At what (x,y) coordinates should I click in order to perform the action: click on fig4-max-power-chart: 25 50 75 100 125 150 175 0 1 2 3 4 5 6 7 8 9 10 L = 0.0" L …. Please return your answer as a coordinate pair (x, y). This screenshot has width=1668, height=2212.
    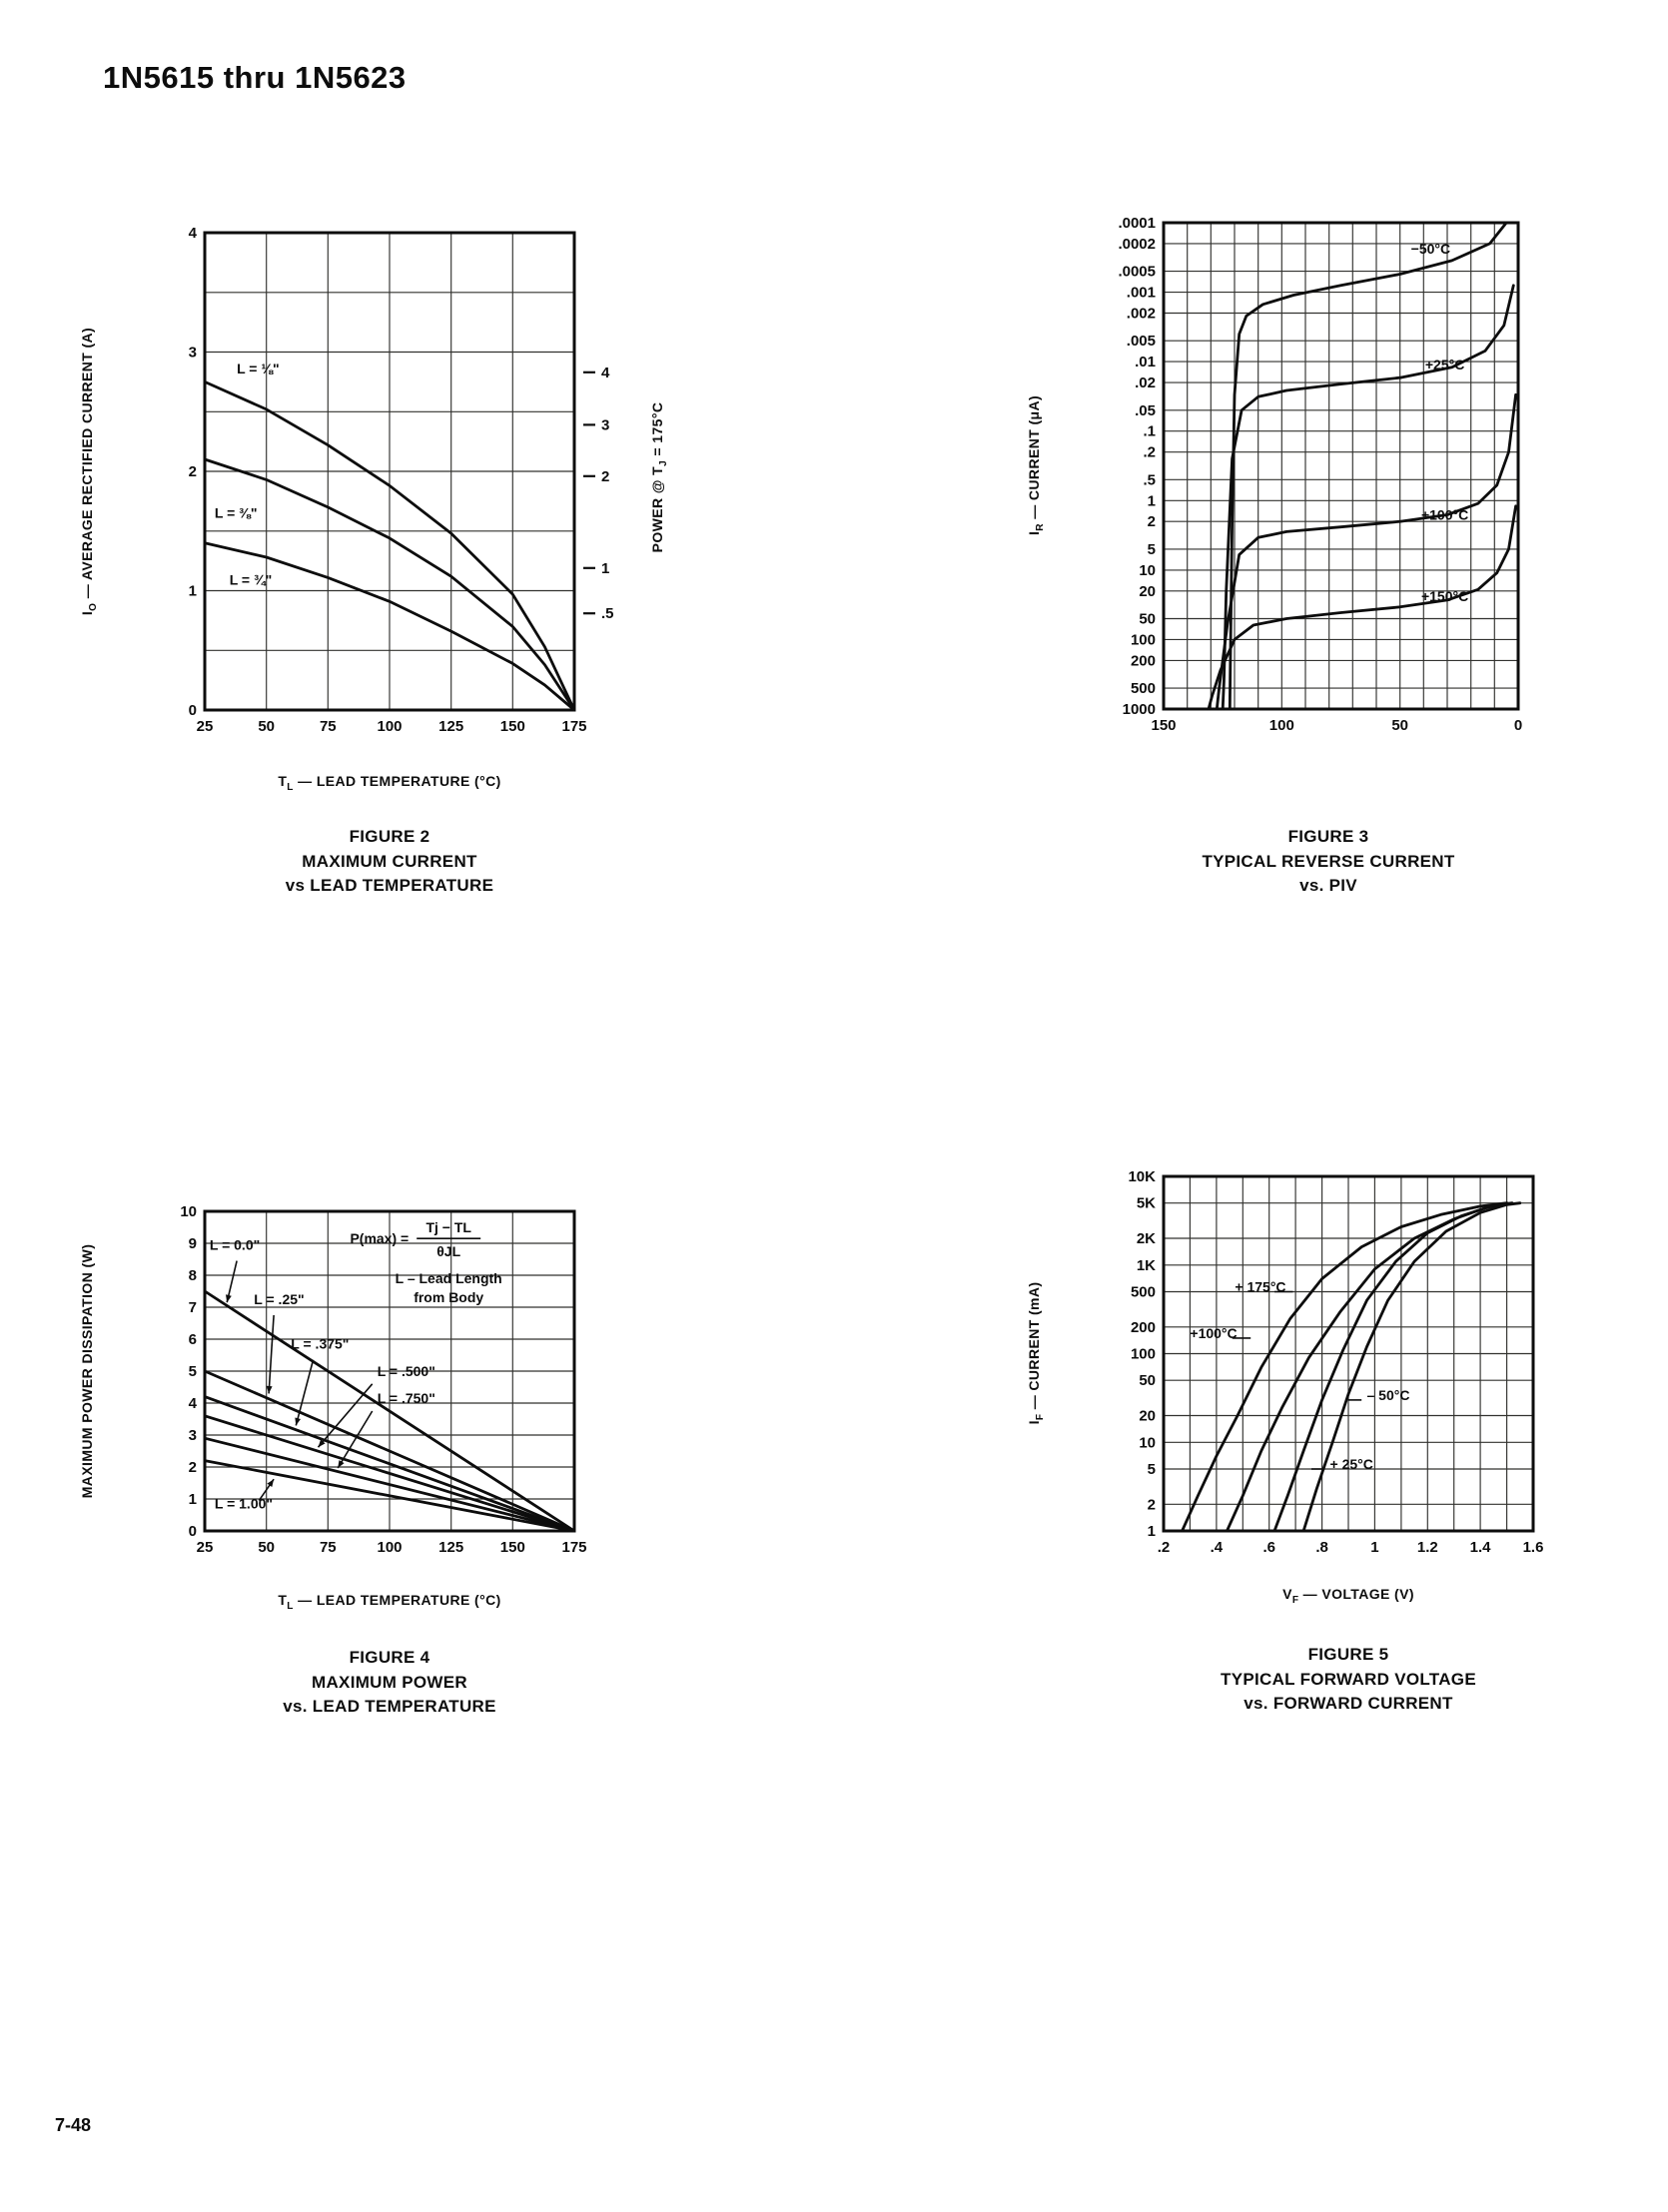
    Looking at the image, I should click on (383, 1379).